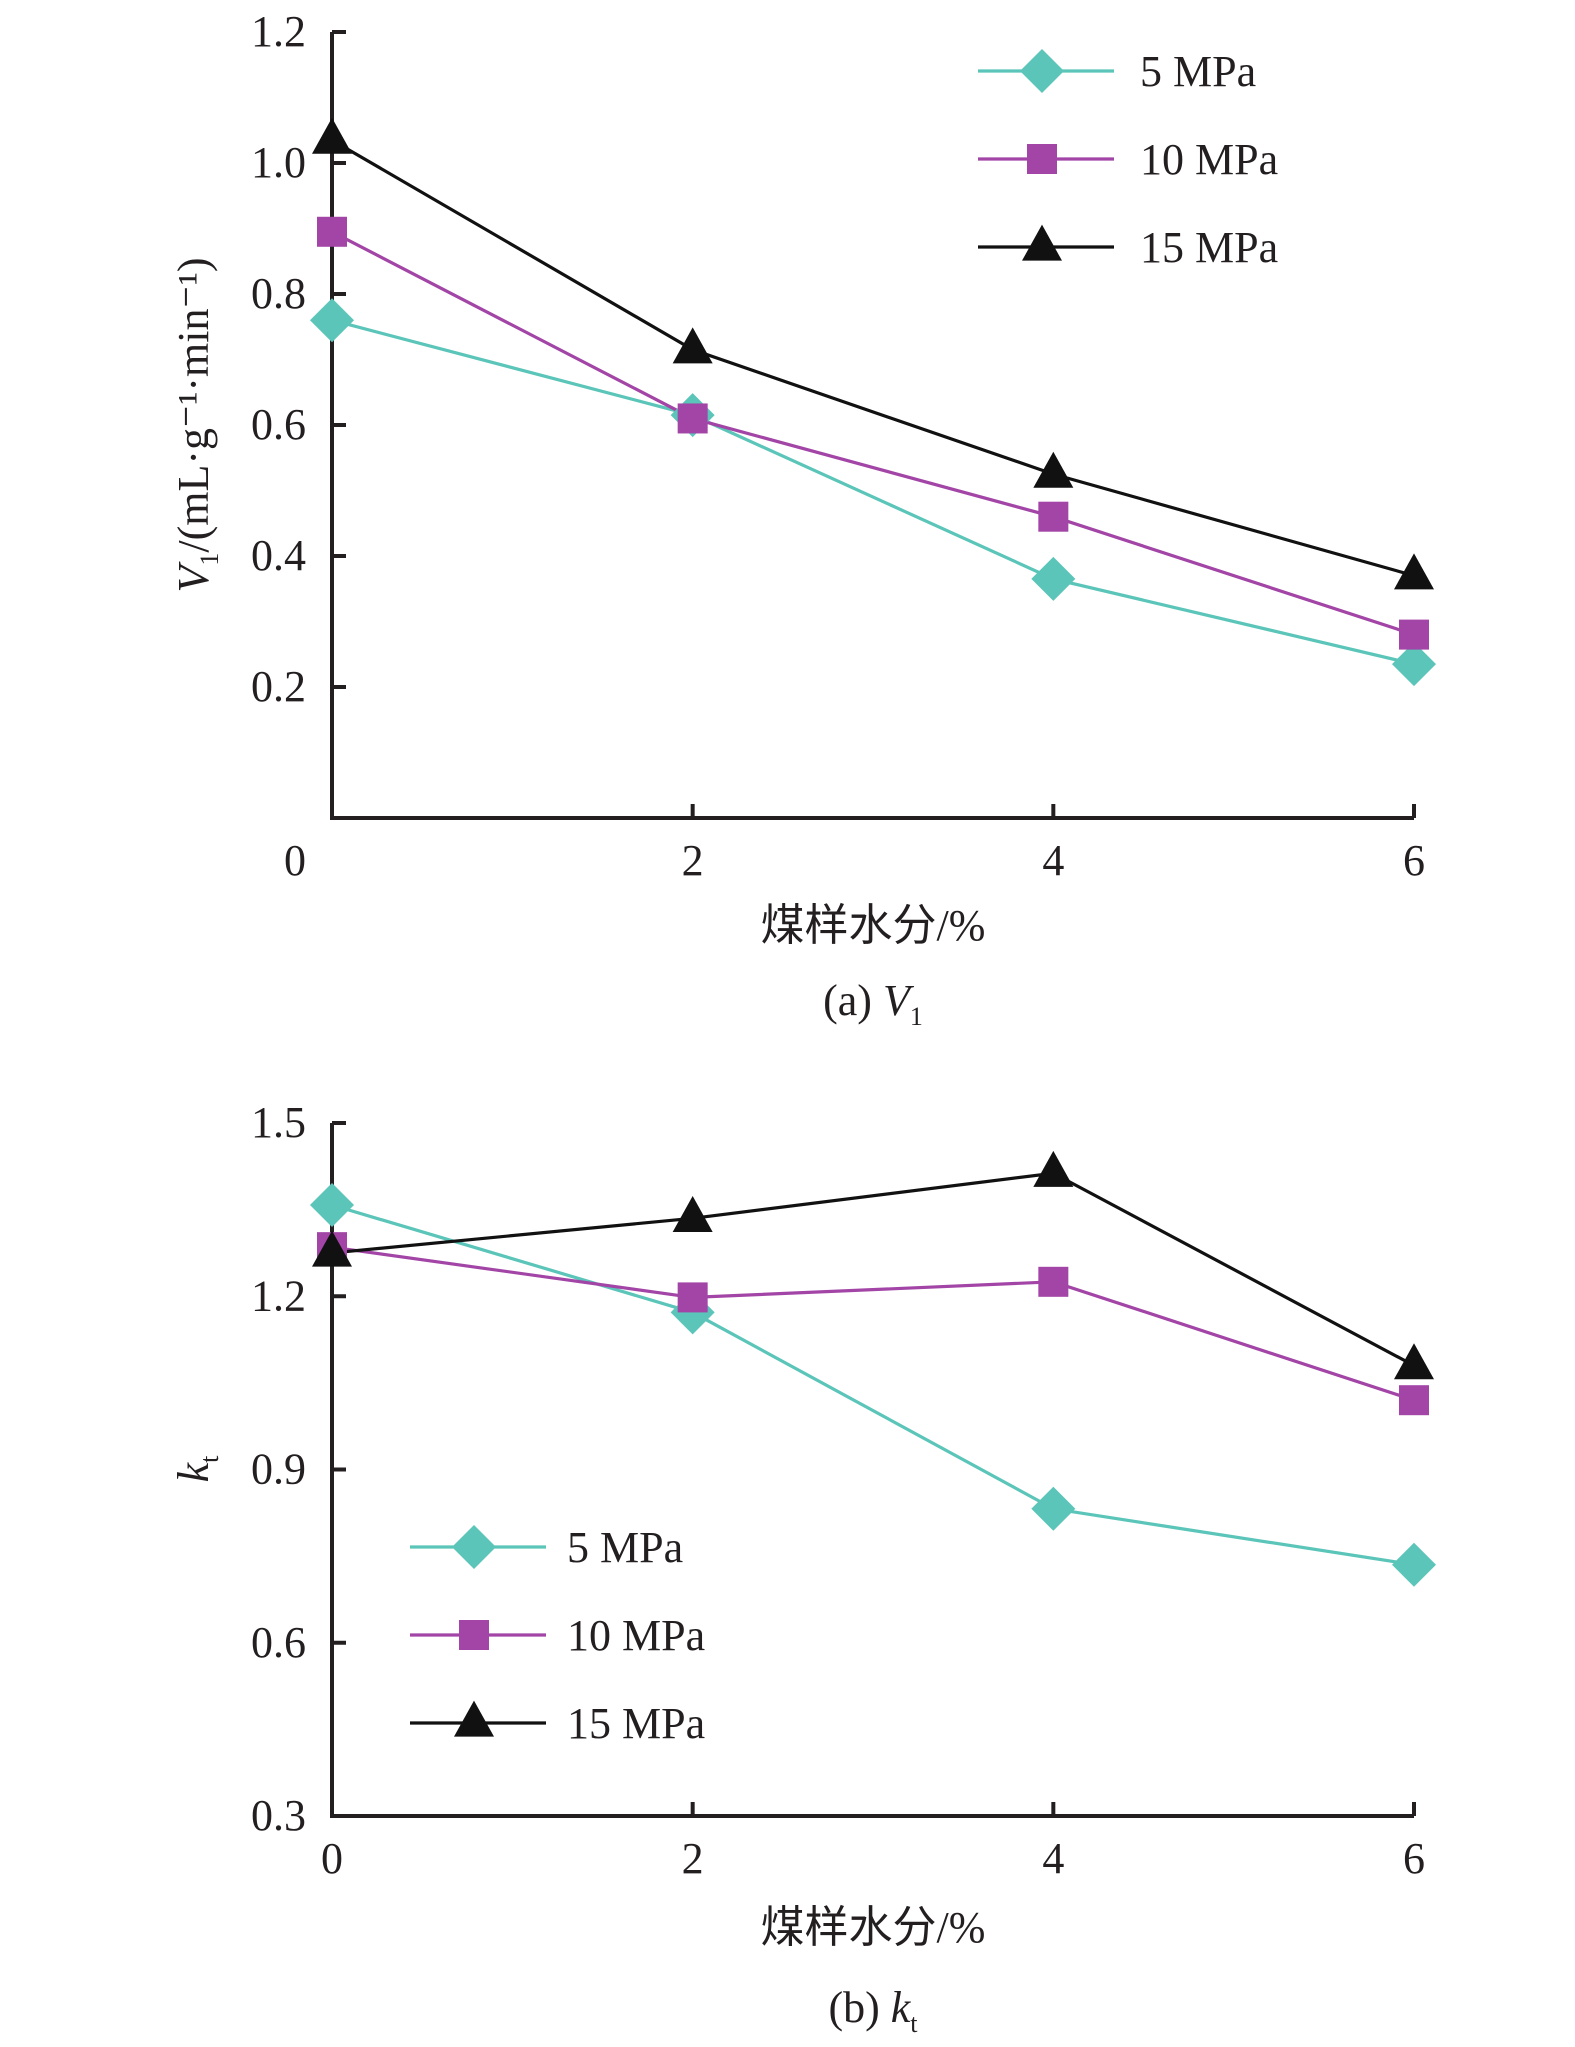 This screenshot has width=1575, height=2047. Describe the element at coordinates (193, 1471) in the screenshot. I see `chart-b-y-axis-var: k` at that location.